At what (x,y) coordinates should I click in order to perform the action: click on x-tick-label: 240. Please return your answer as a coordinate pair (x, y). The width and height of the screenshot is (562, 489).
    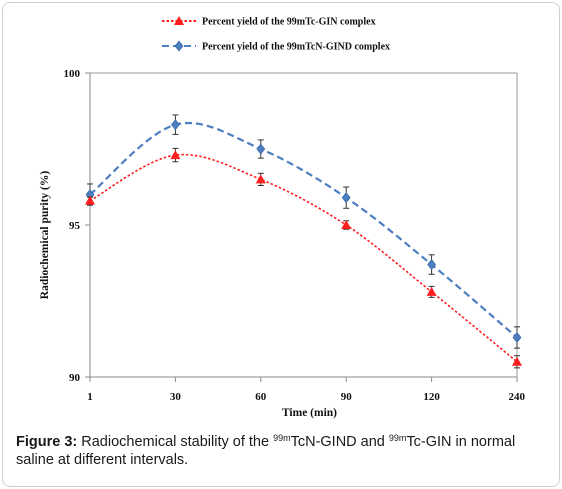
    Looking at the image, I should click on (517, 397).